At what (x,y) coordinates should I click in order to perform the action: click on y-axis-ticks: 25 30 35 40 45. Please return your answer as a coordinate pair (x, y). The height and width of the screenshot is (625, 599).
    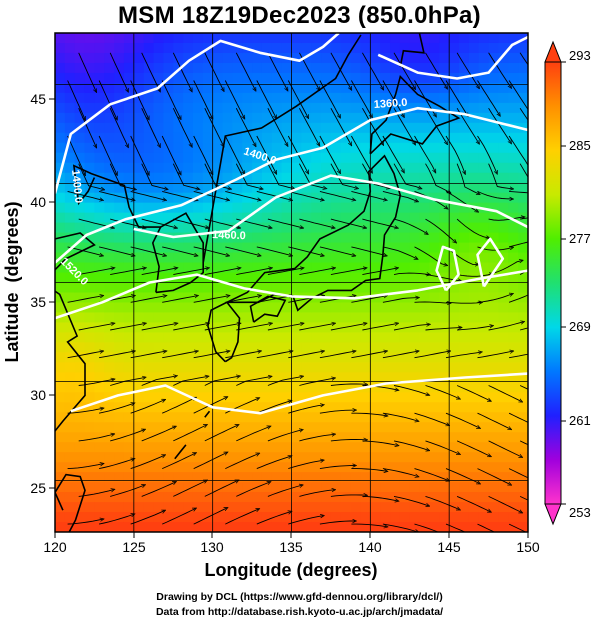
    Looking at the image, I should click on (42, 293).